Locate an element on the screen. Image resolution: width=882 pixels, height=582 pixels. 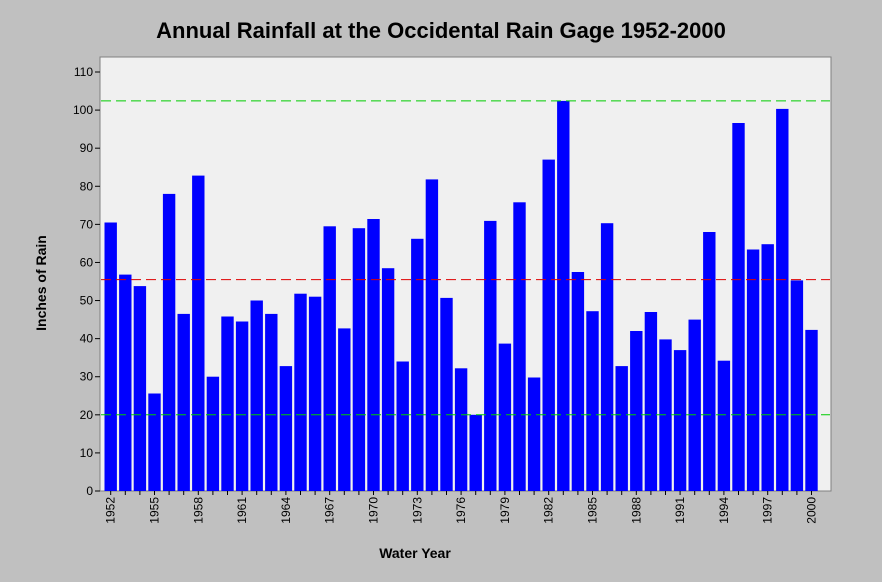
bar-1964 is located at coordinates (286, 428).